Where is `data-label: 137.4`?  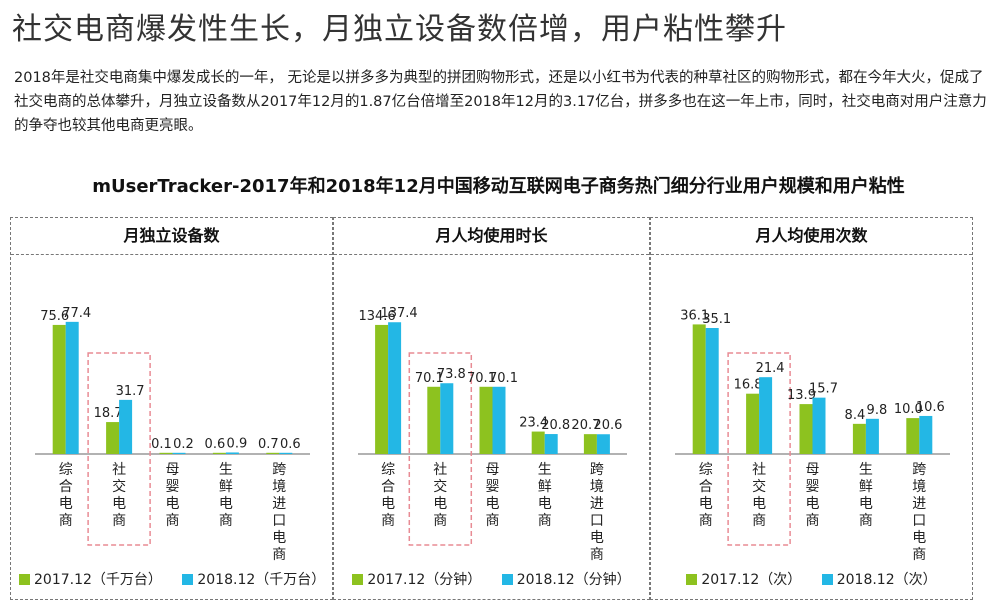
data-label: 137.4 is located at coordinates (398, 313).